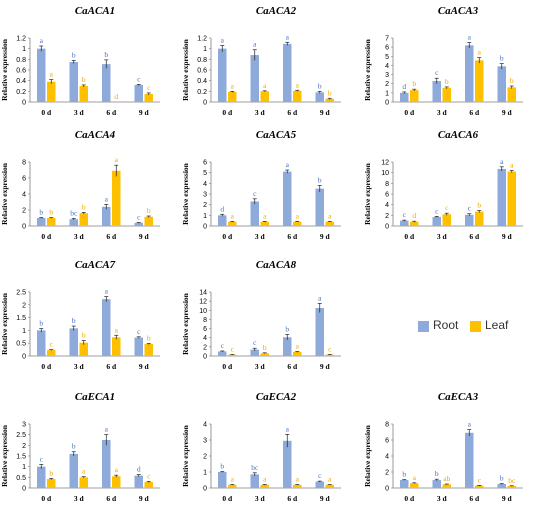 This screenshot has width=550, height=521. Describe the element at coordinates (21, 435) in the screenshot. I see `y-tick-label: 2.5` at that location.